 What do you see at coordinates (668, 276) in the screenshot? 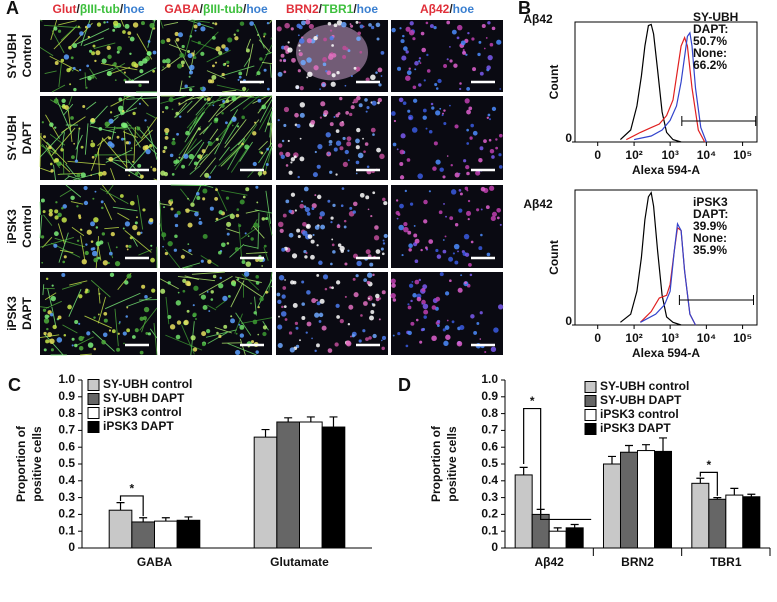
I see `histogram-line` at bounding box center [668, 276].